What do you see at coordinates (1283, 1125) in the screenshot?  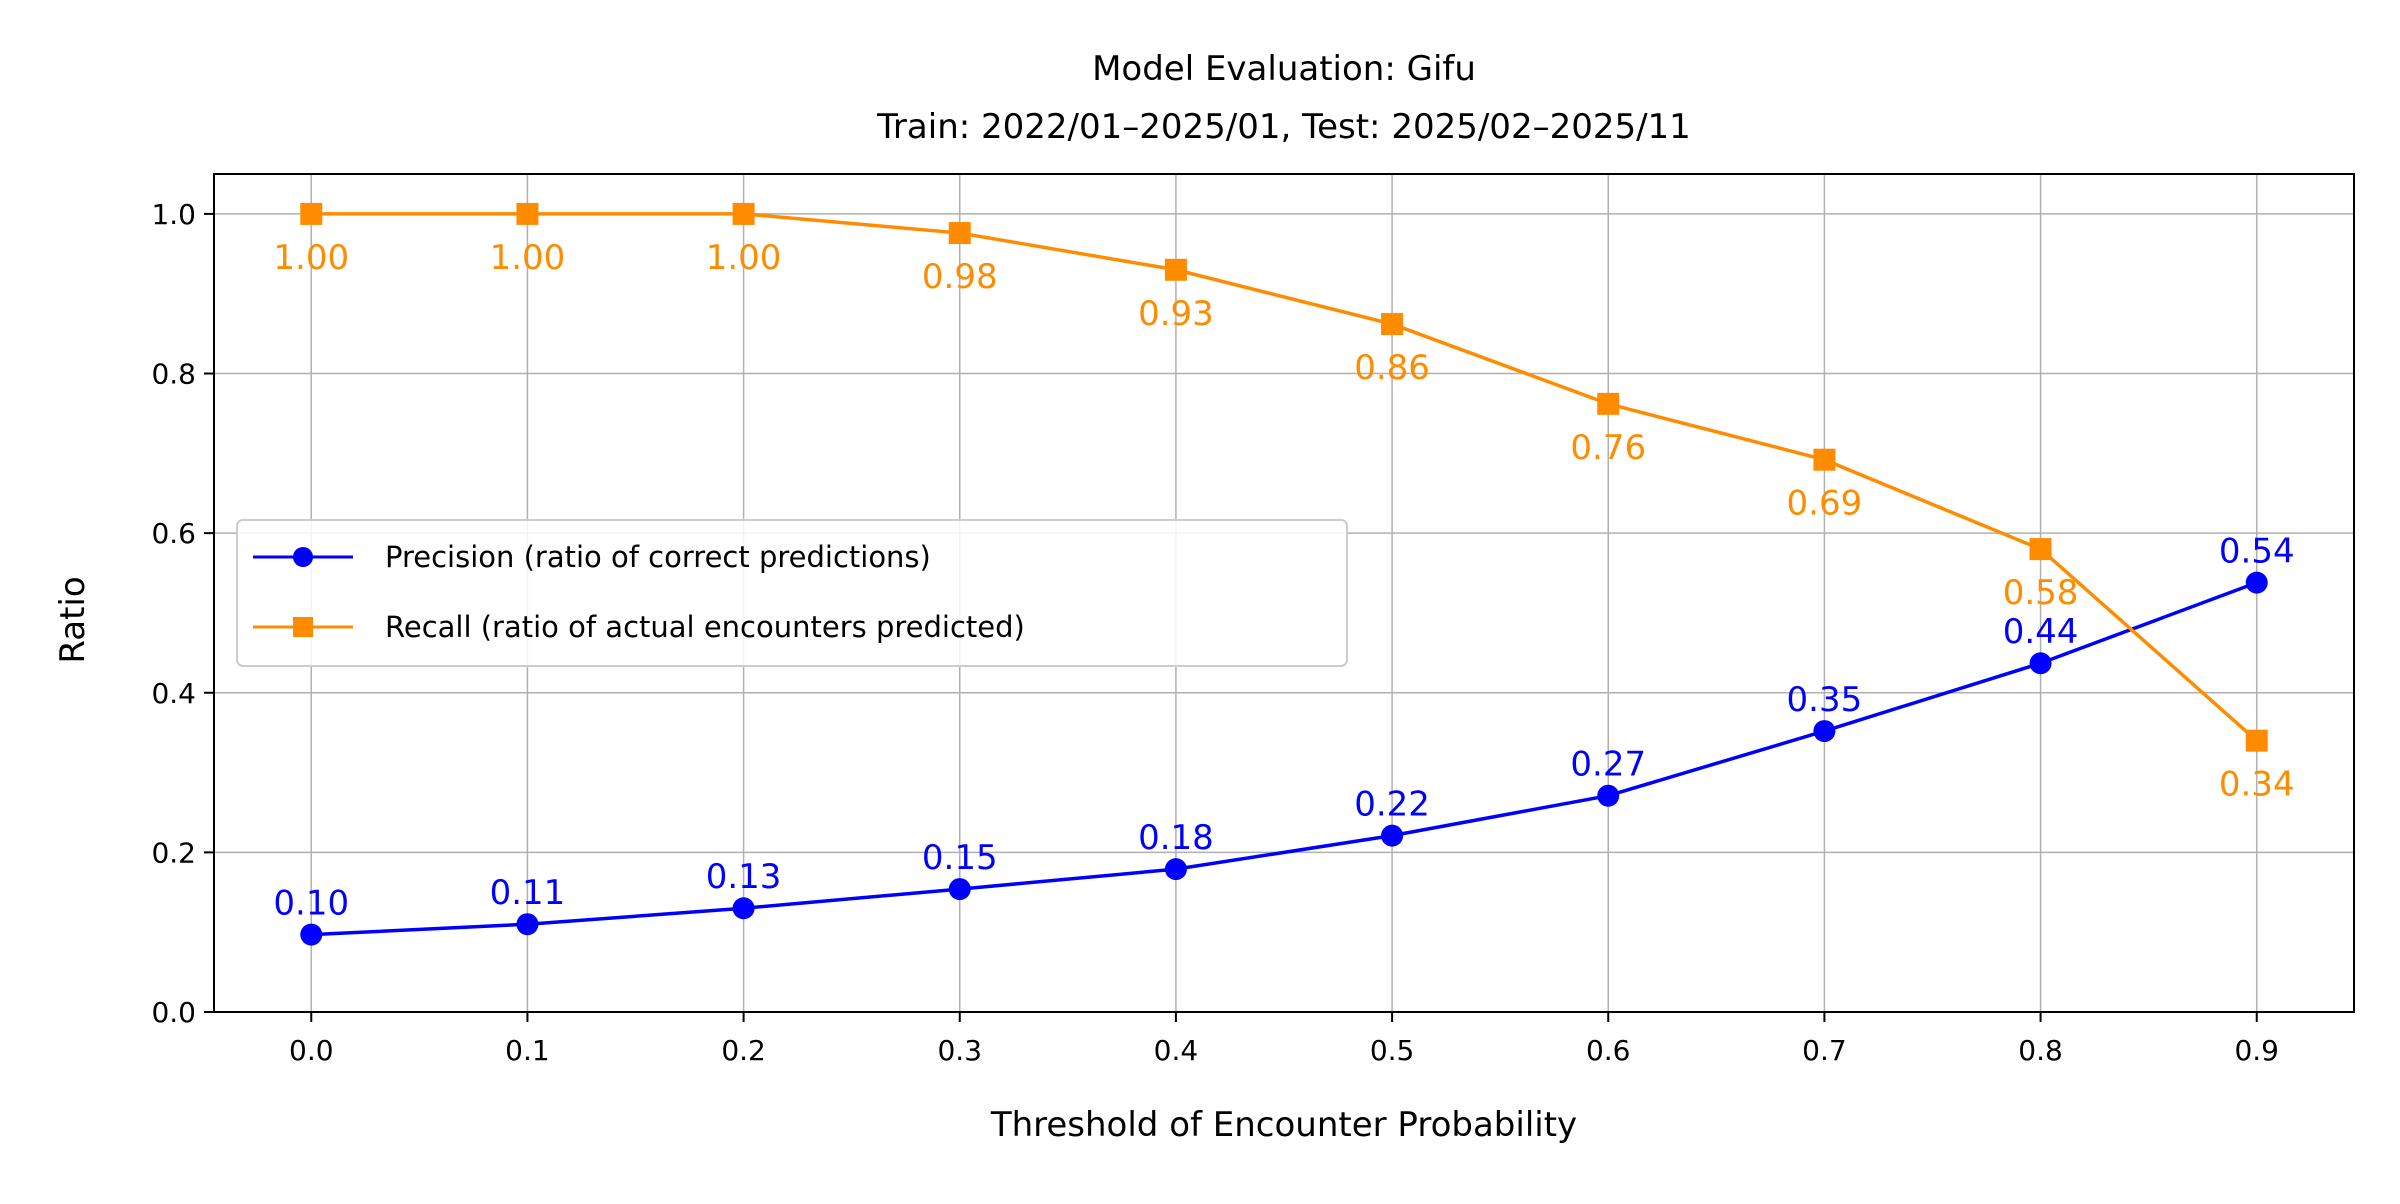 I see `x-axis-label: Threshold of Encounter Probability` at bounding box center [1283, 1125].